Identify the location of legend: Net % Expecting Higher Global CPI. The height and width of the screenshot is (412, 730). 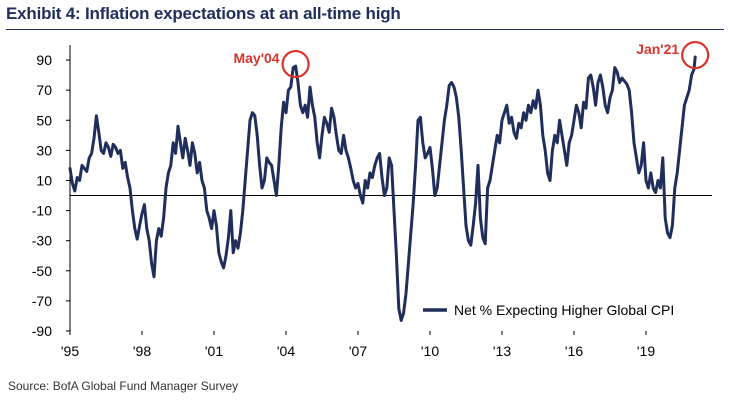
(548, 310).